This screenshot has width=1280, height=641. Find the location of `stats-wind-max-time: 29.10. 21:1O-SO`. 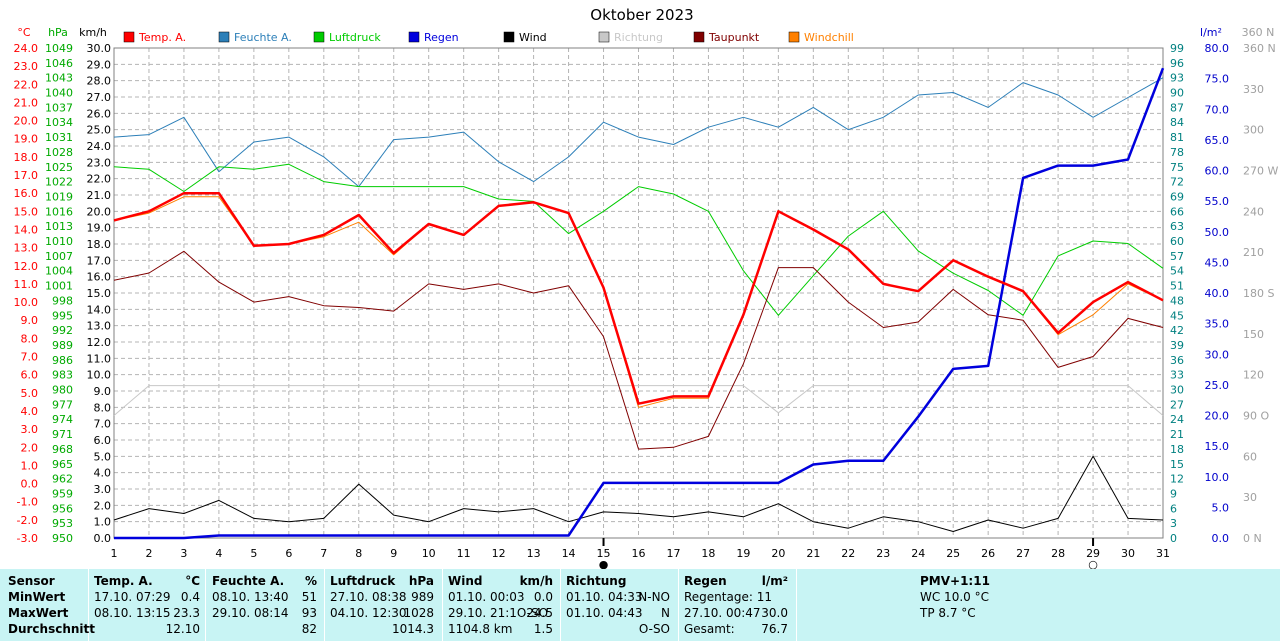

stats-wind-max-time: 29.10. 21:1O-SO is located at coordinates (498, 613).